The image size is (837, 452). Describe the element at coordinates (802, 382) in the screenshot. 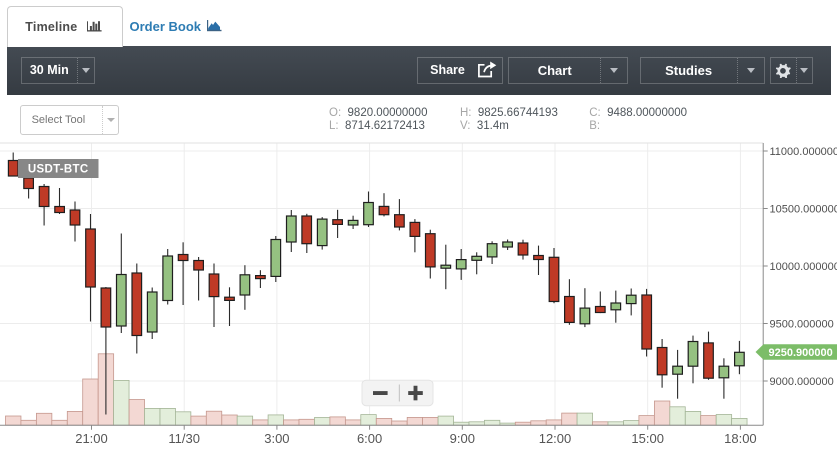

I see `svg-text: 9000.000000` at that location.